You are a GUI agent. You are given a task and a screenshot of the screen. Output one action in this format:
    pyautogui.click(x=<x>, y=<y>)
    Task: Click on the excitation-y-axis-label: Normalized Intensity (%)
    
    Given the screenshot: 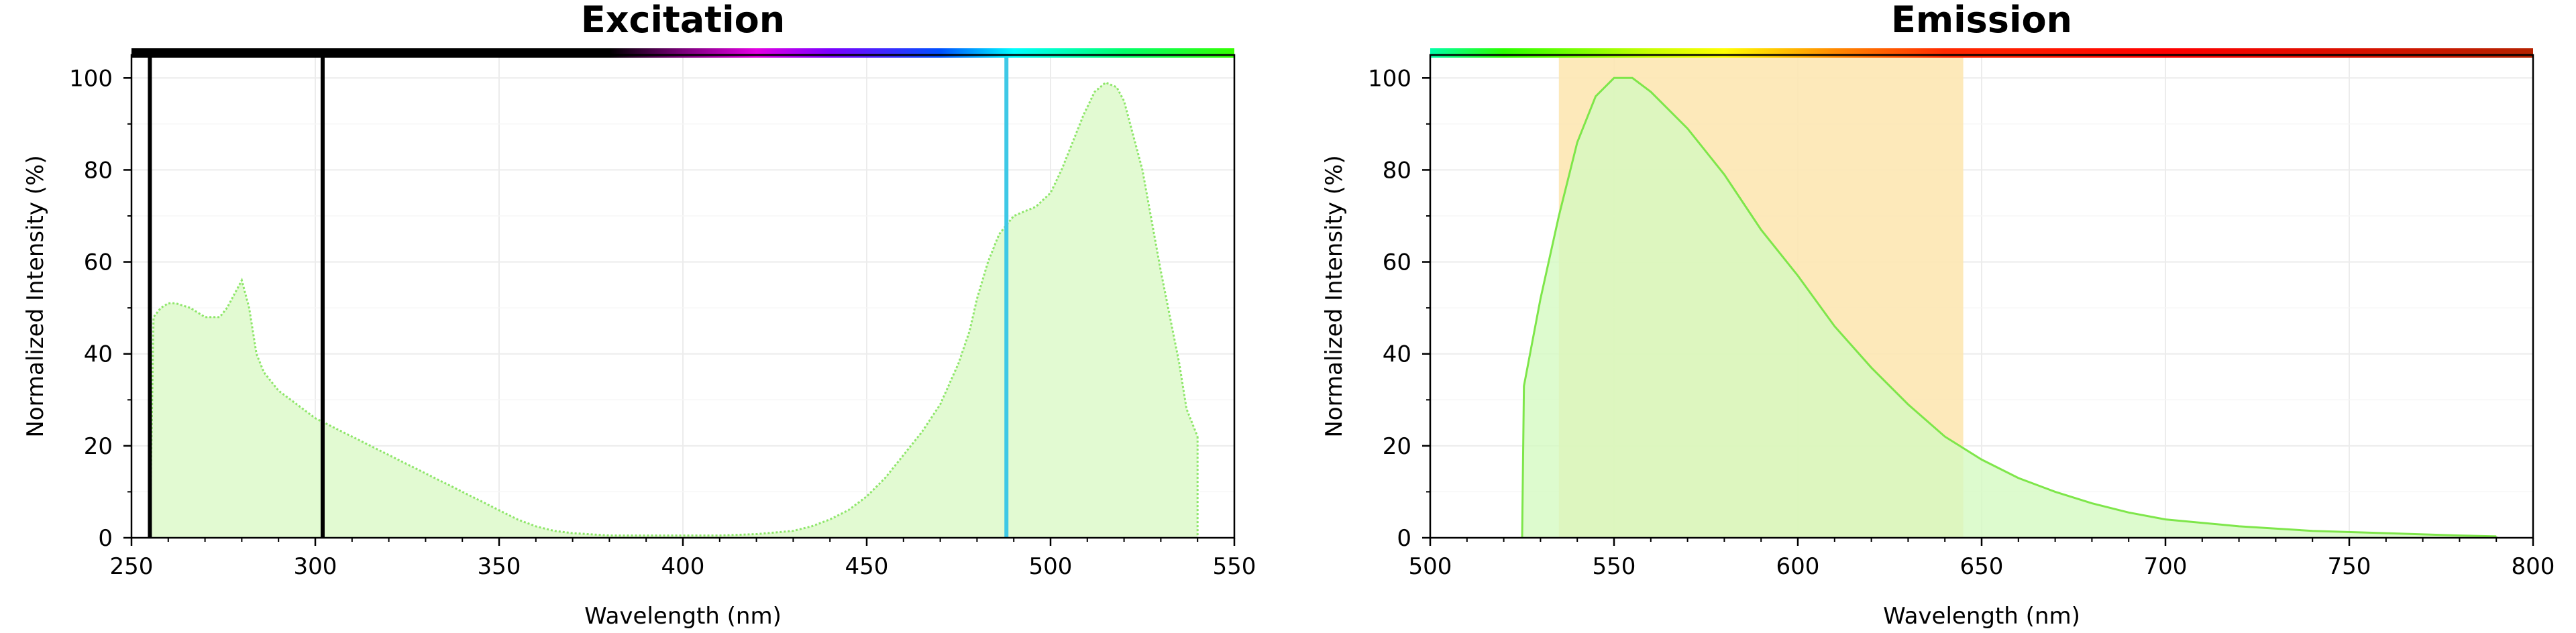 What is the action you would take?
    pyautogui.click(x=35, y=296)
    